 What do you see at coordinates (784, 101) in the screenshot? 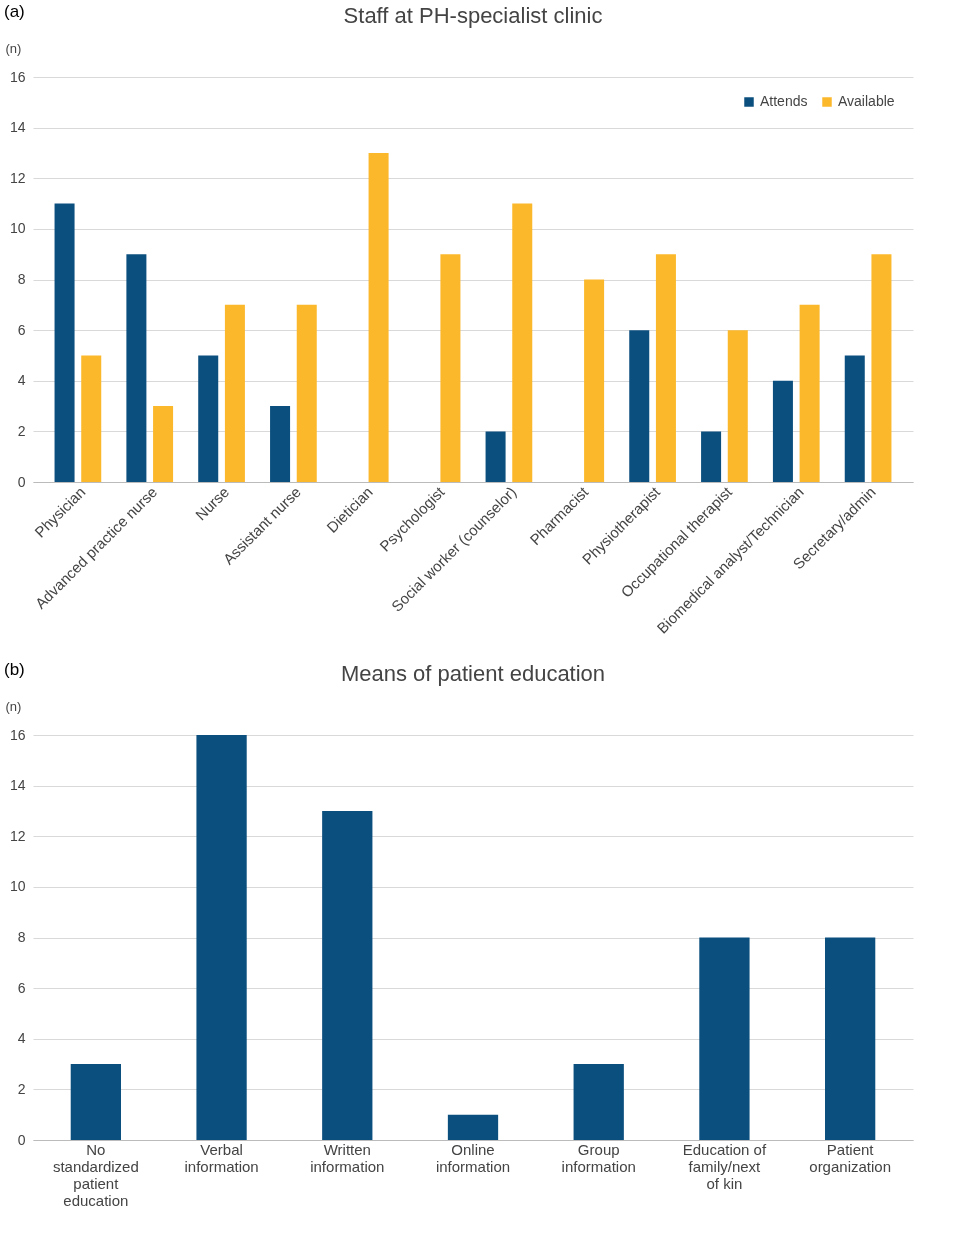
I see `legend-label: Attends` at bounding box center [784, 101].